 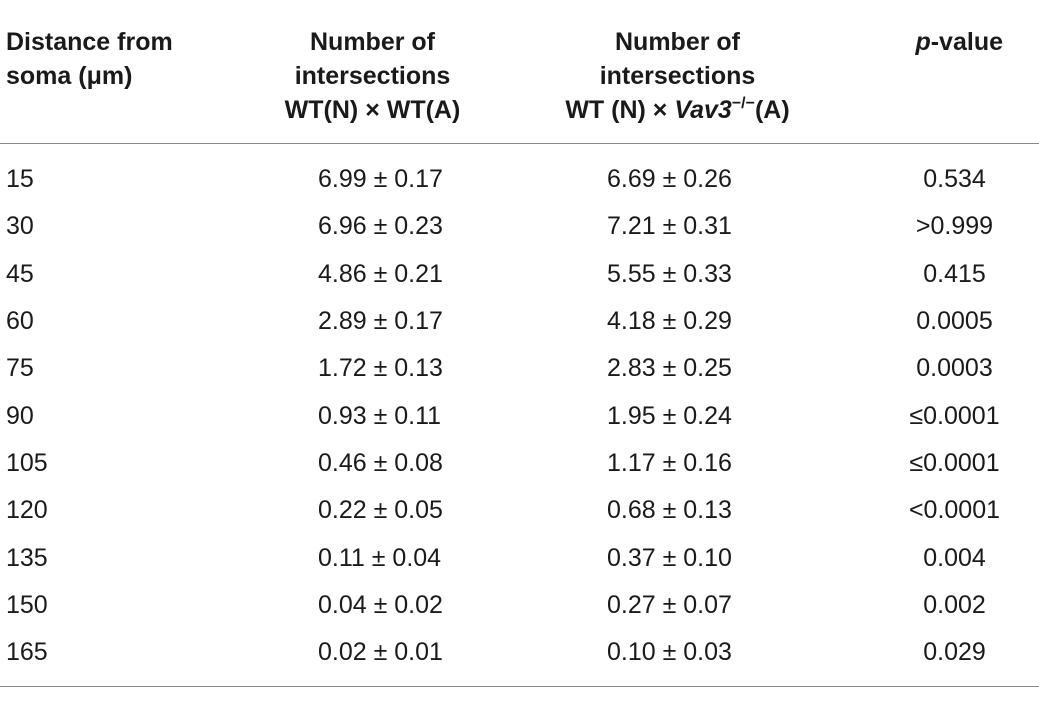 I want to click on vav3-intersections-cell: 4.18 ± 0.29, so click(x=669, y=321).